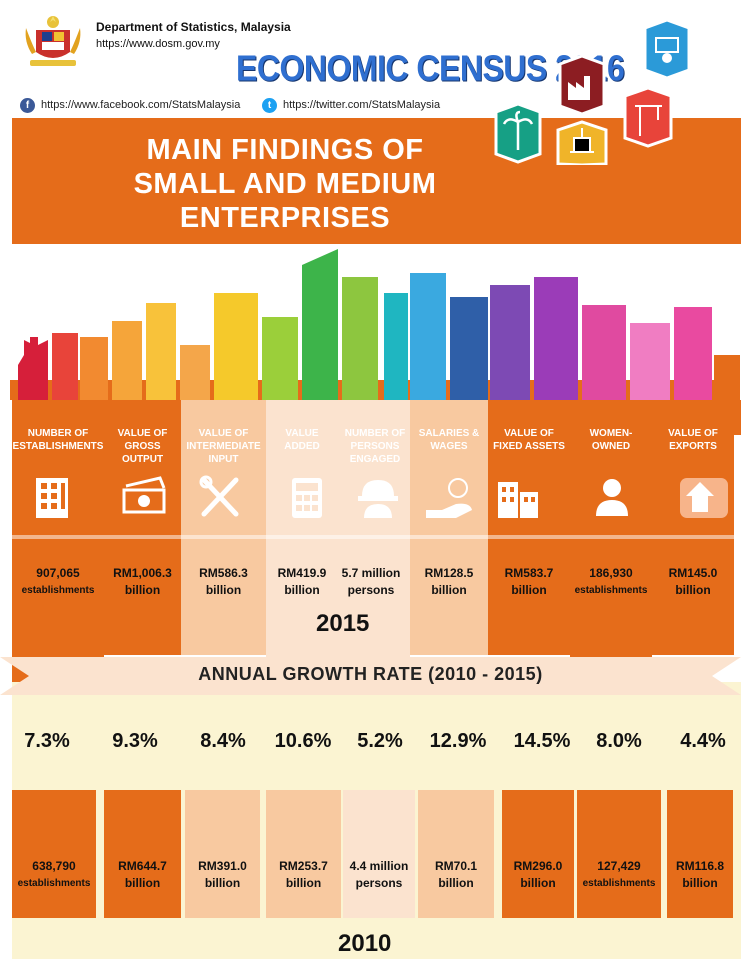  What do you see at coordinates (47, 741) in the screenshot?
I see `growth-establishments: 7.3%` at bounding box center [47, 741].